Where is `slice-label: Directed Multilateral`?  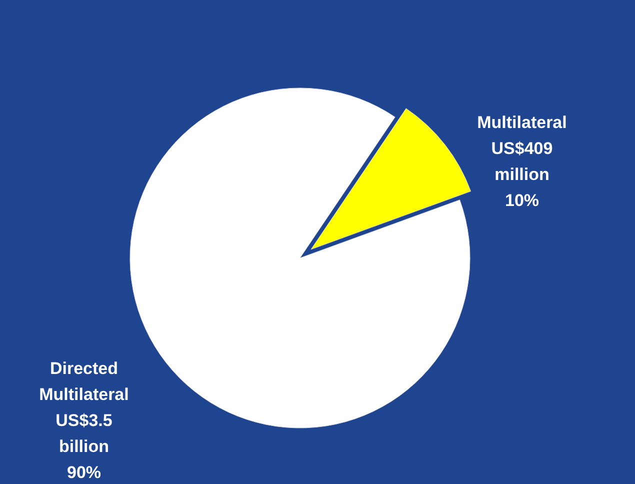
slice-label: Directed Multilateral is located at coordinates (84, 381).